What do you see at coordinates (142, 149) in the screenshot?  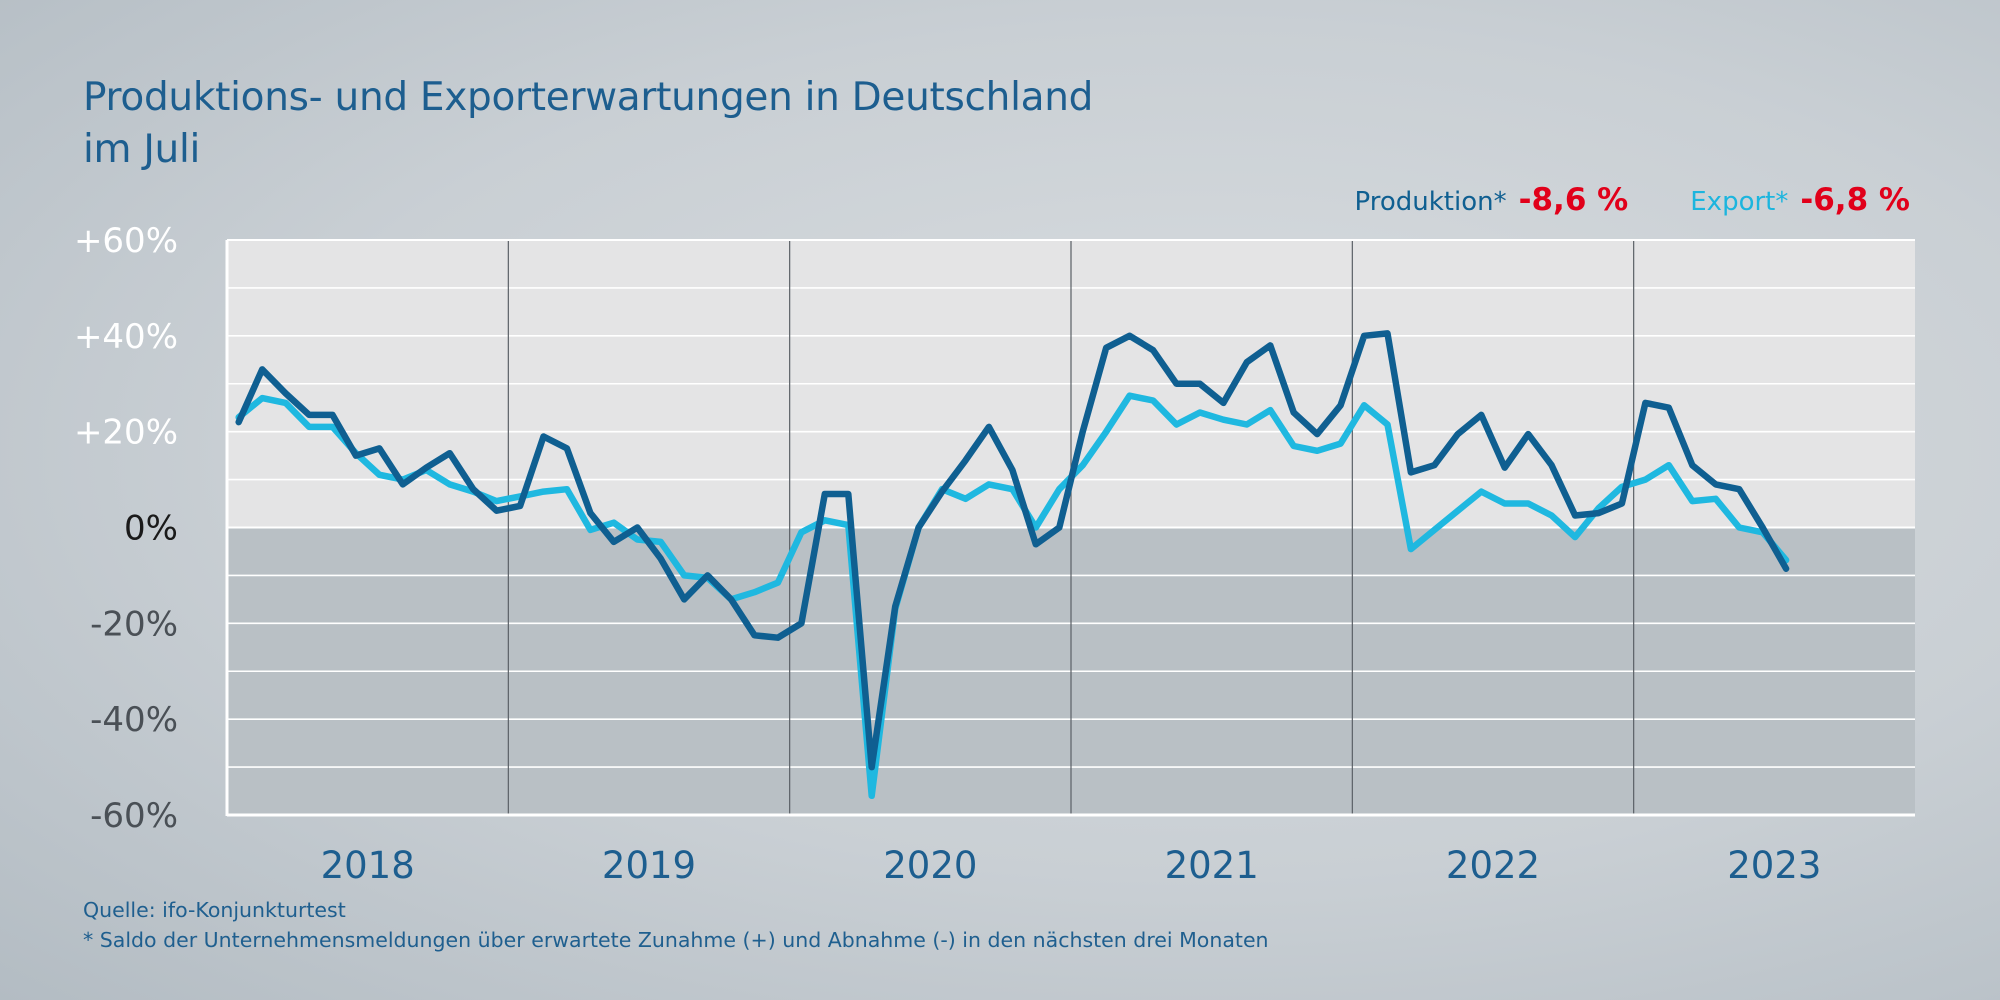 I see `chart-title-line-2: im Juli` at bounding box center [142, 149].